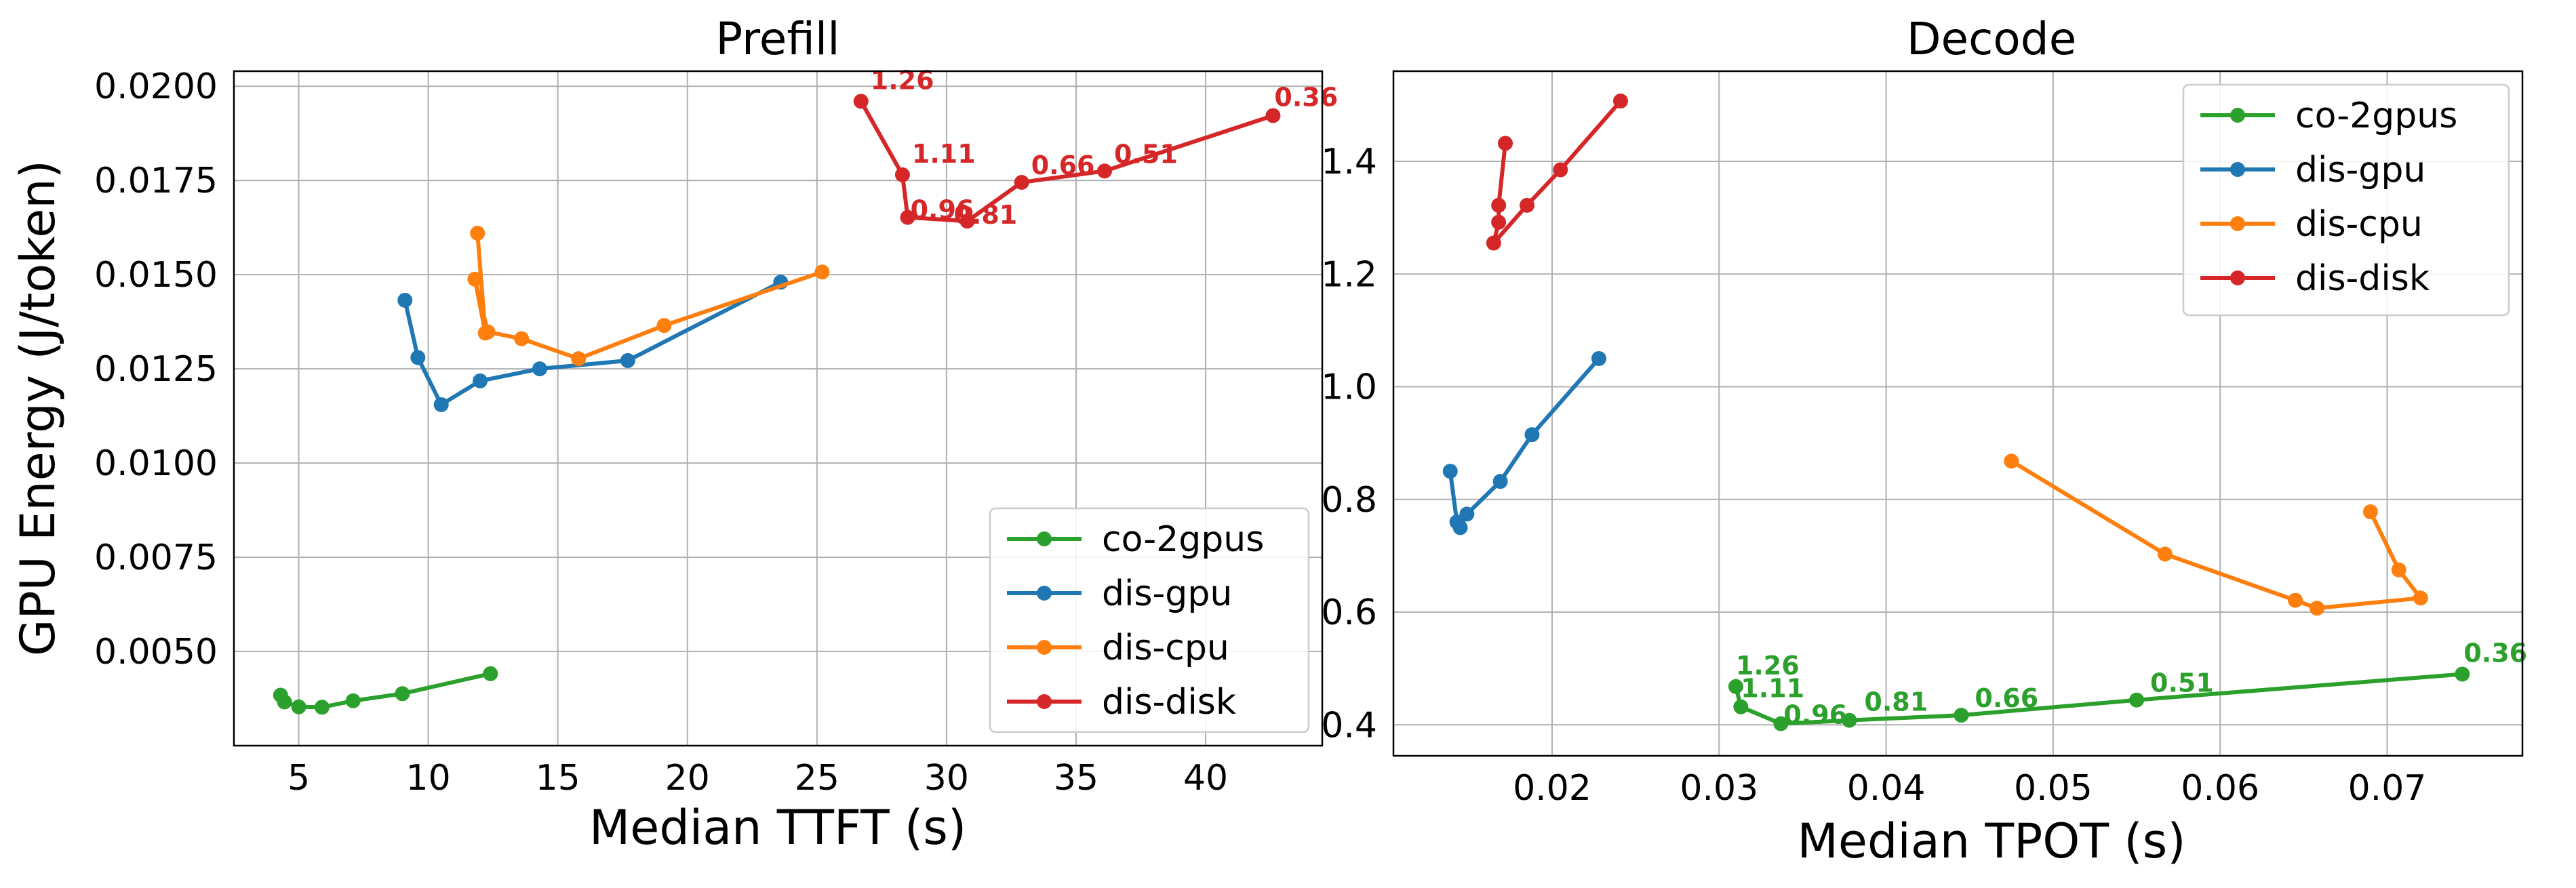 The image size is (2576, 888). Describe the element at coordinates (2360, 170) in the screenshot. I see `decode-legend-label-dis-gpu: dis-gpu` at that location.